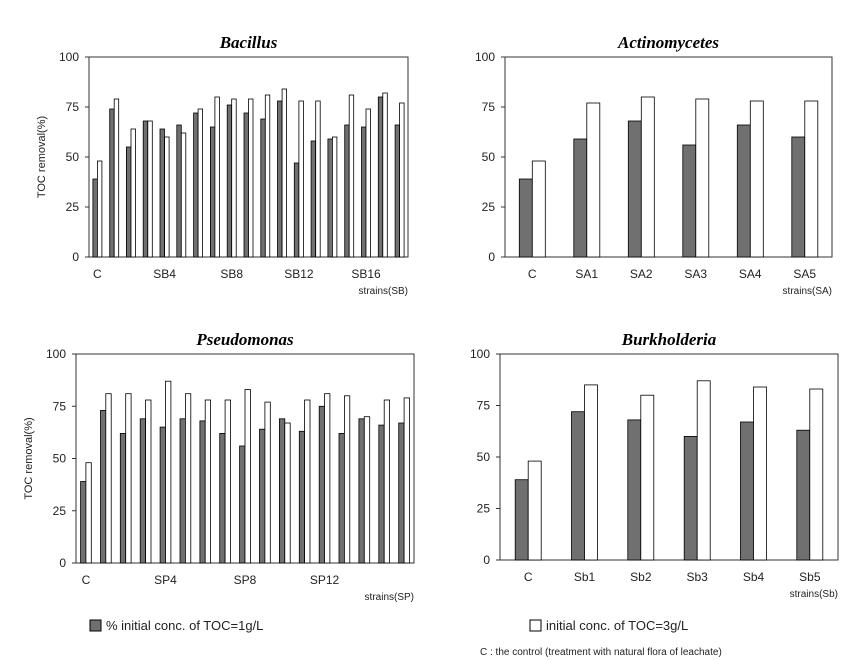 The height and width of the screenshot is (660, 850). Describe the element at coordinates (299, 274) in the screenshot. I see `x-tick-label: SB12` at that location.